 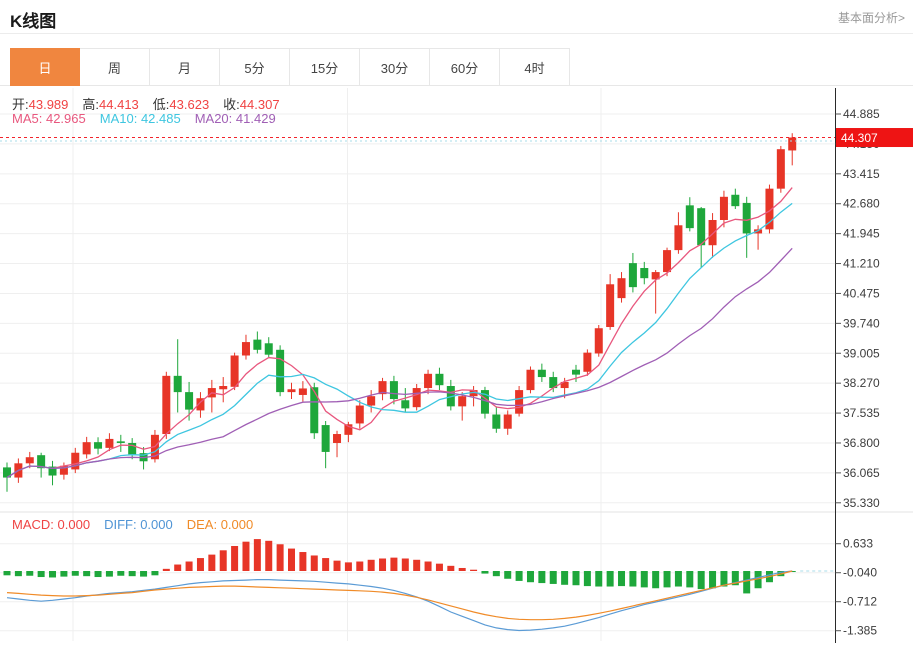 I want to click on tab-period-1: 周, so click(x=115, y=67).